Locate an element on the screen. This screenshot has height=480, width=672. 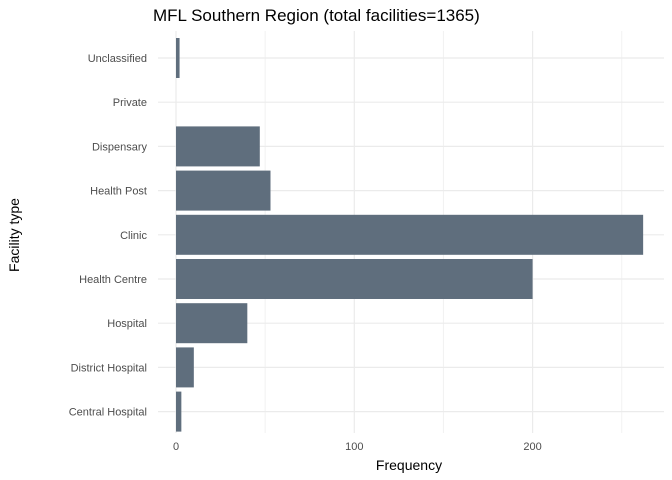
y-tick-label: Hospital is located at coordinates (127, 324).